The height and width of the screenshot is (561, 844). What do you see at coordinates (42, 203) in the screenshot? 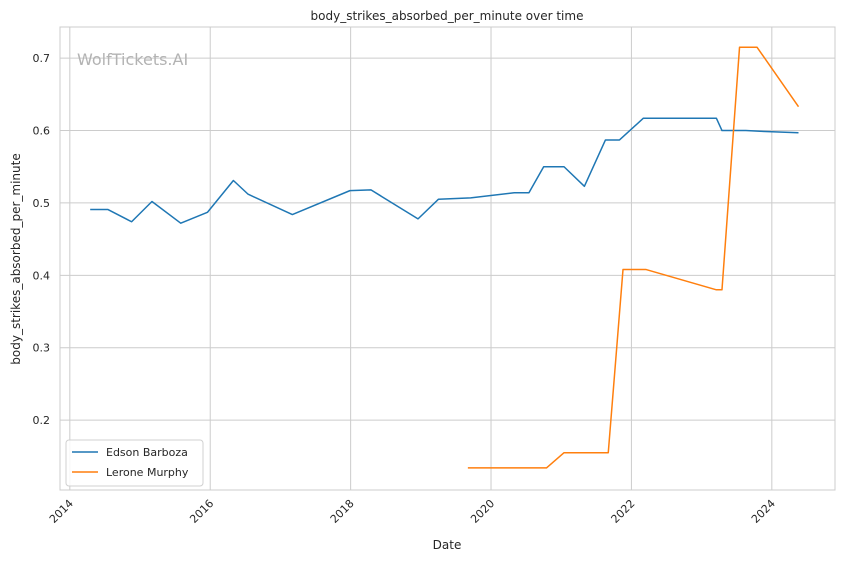
I see `y-tick-label: 0.5` at bounding box center [42, 203].